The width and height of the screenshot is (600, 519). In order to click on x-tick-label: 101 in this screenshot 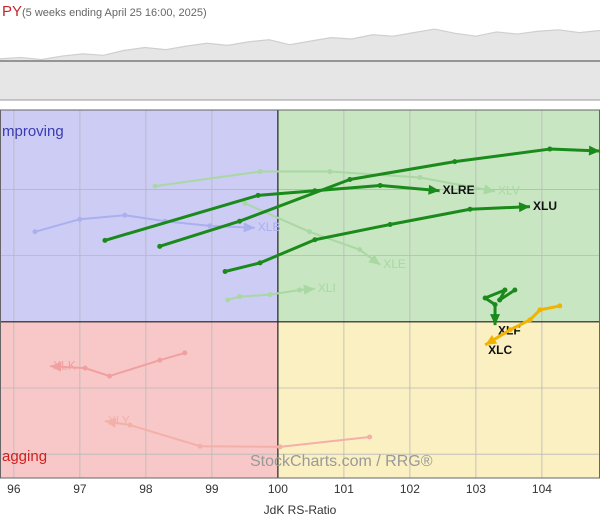, I will do `click(344, 489)`.